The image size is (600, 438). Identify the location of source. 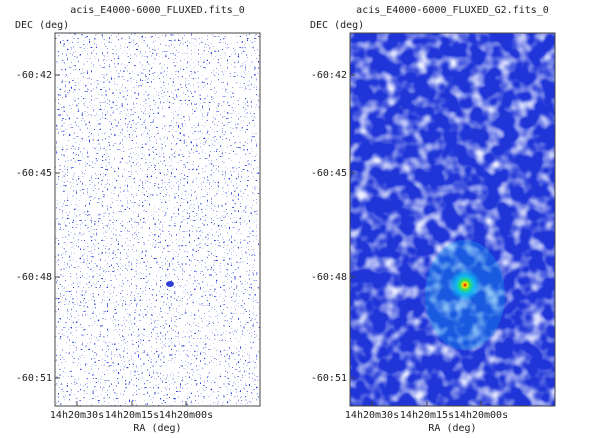
(465, 285).